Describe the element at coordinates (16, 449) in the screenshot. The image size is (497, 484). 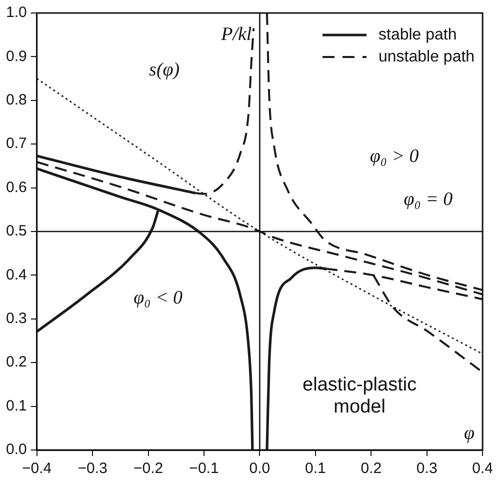
I see `y-tick-label: 0.0` at that location.